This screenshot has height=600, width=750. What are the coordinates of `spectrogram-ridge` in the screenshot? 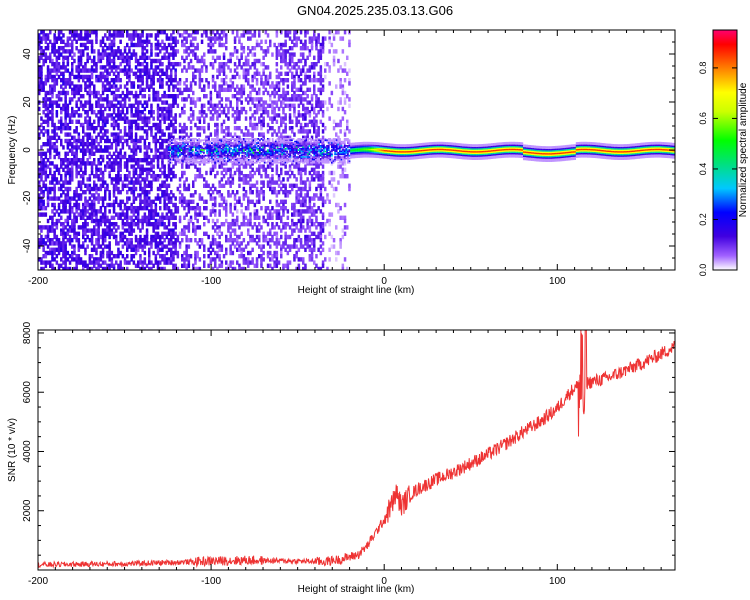 It's located at (421, 151).